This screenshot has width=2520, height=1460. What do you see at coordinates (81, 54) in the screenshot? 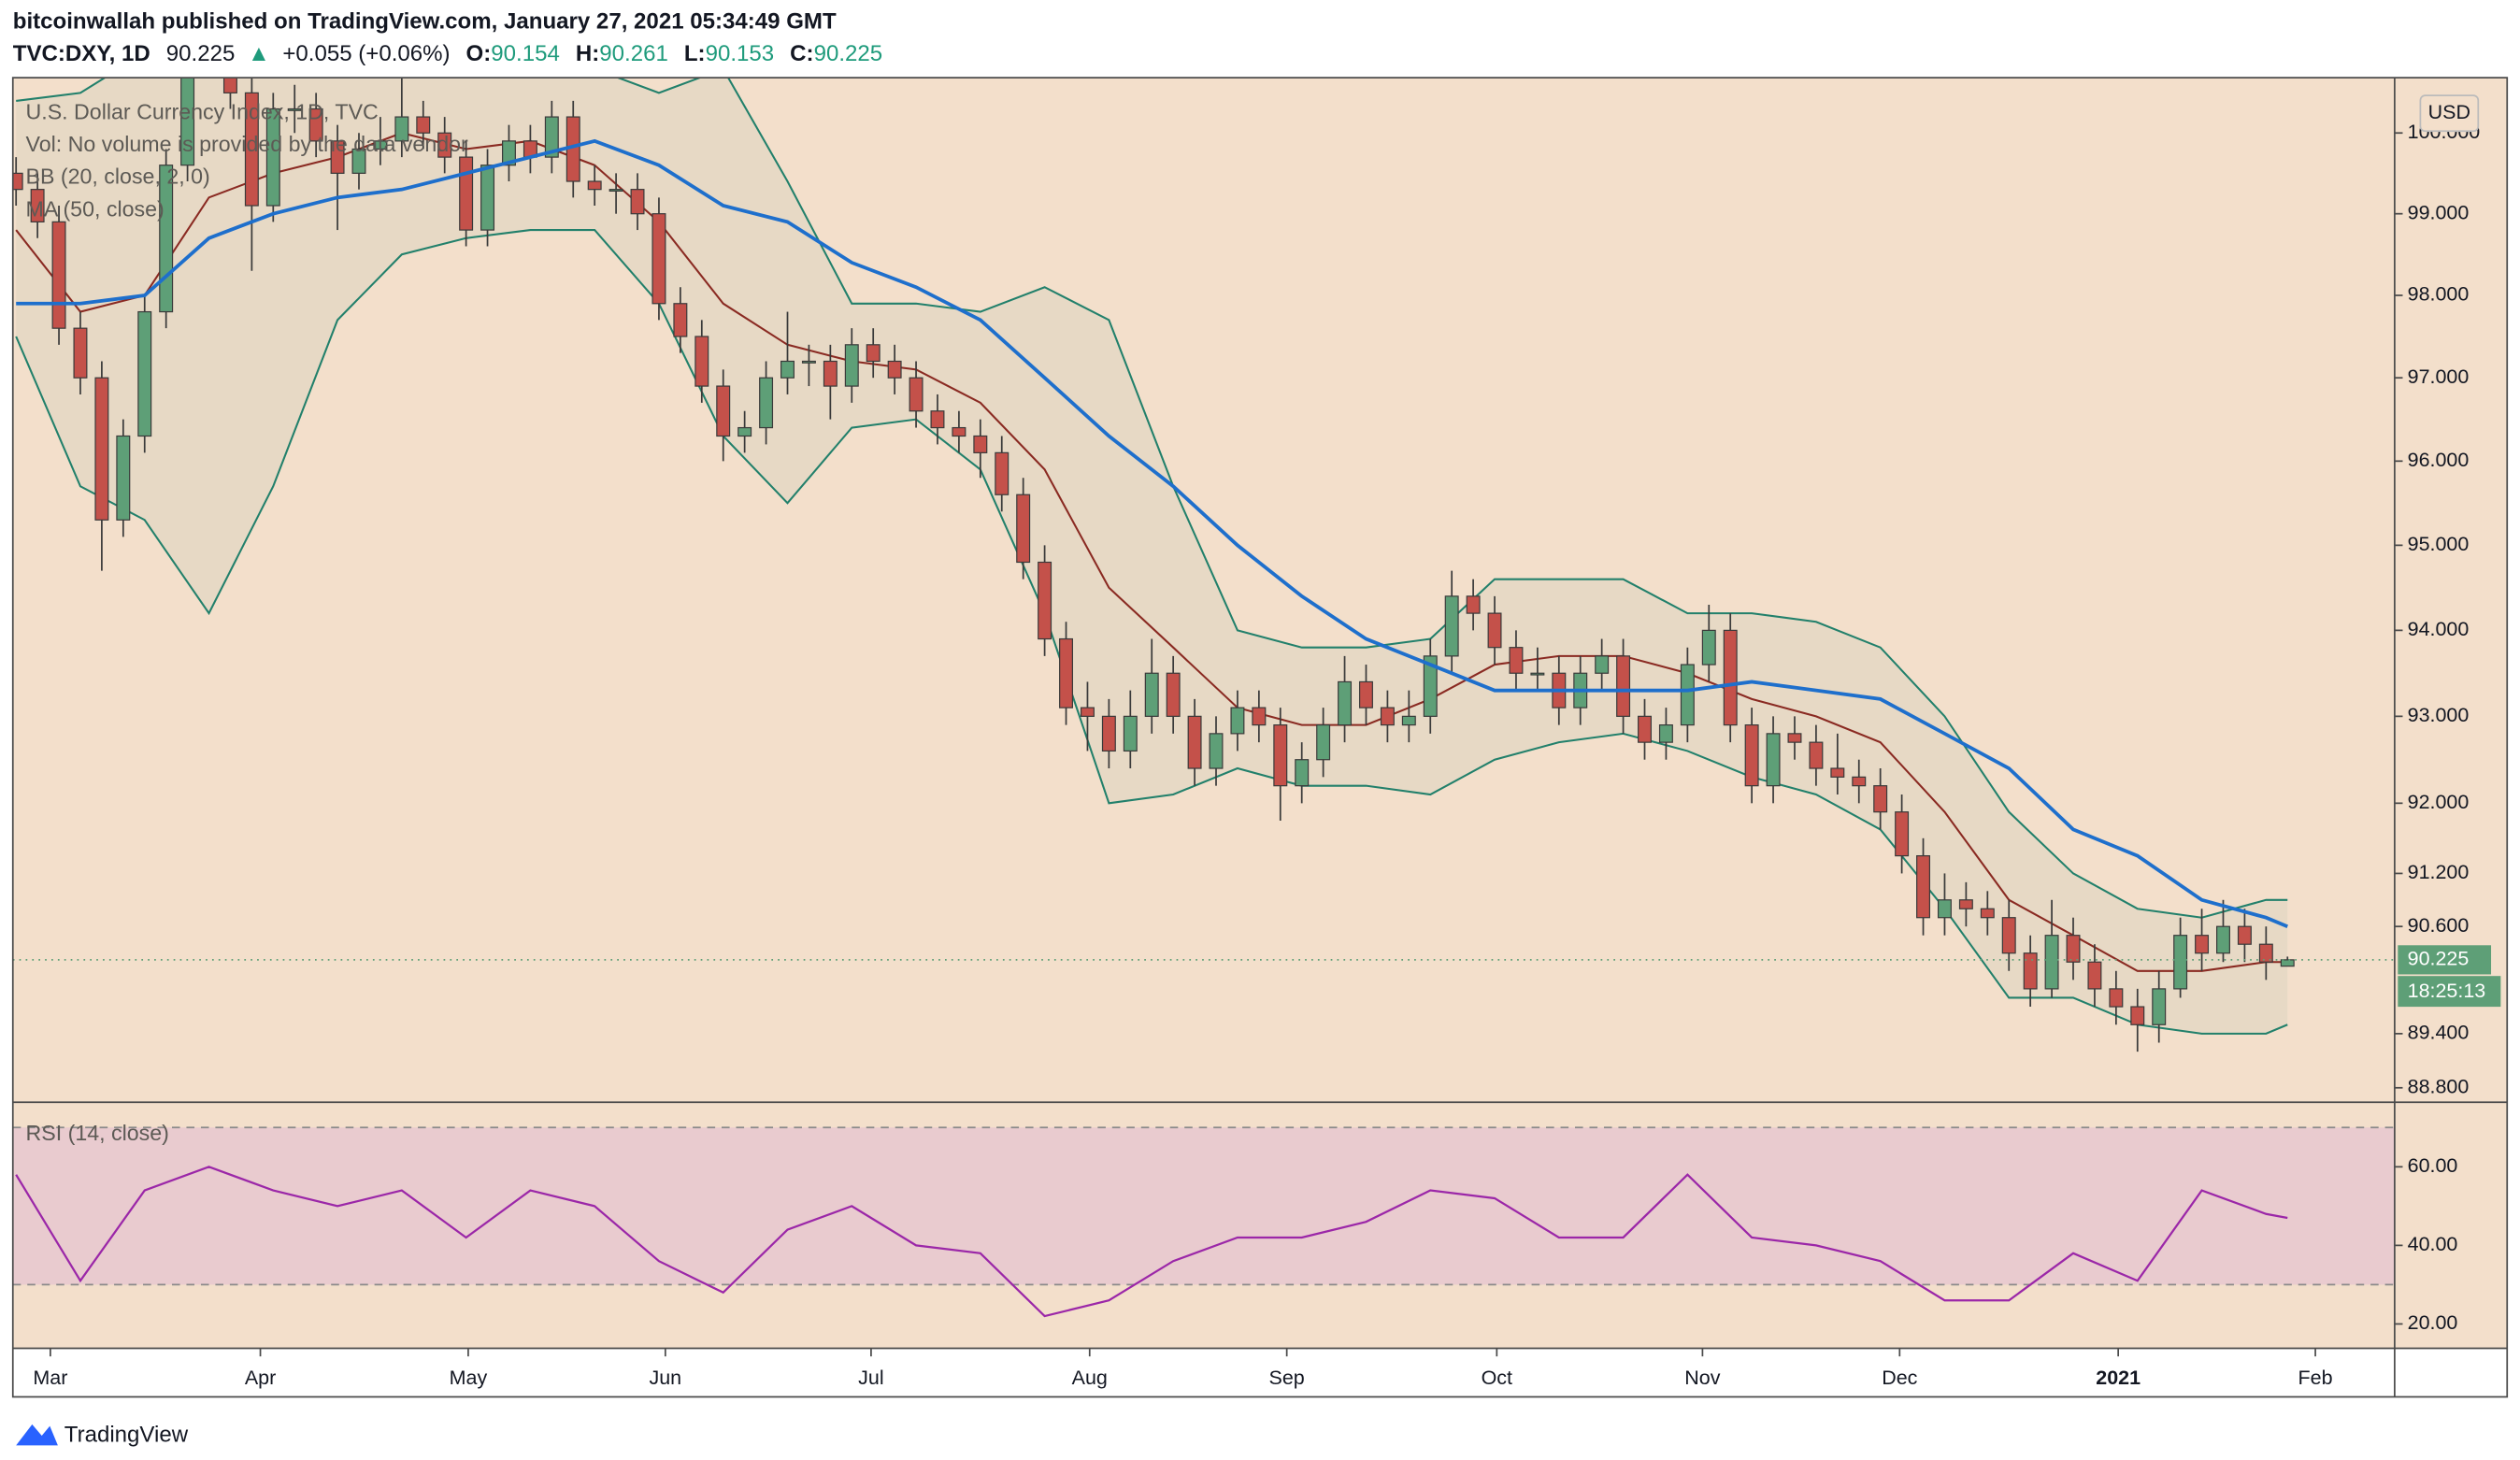
I see `symbol: TVC:DXY, 1D` at bounding box center [81, 54].